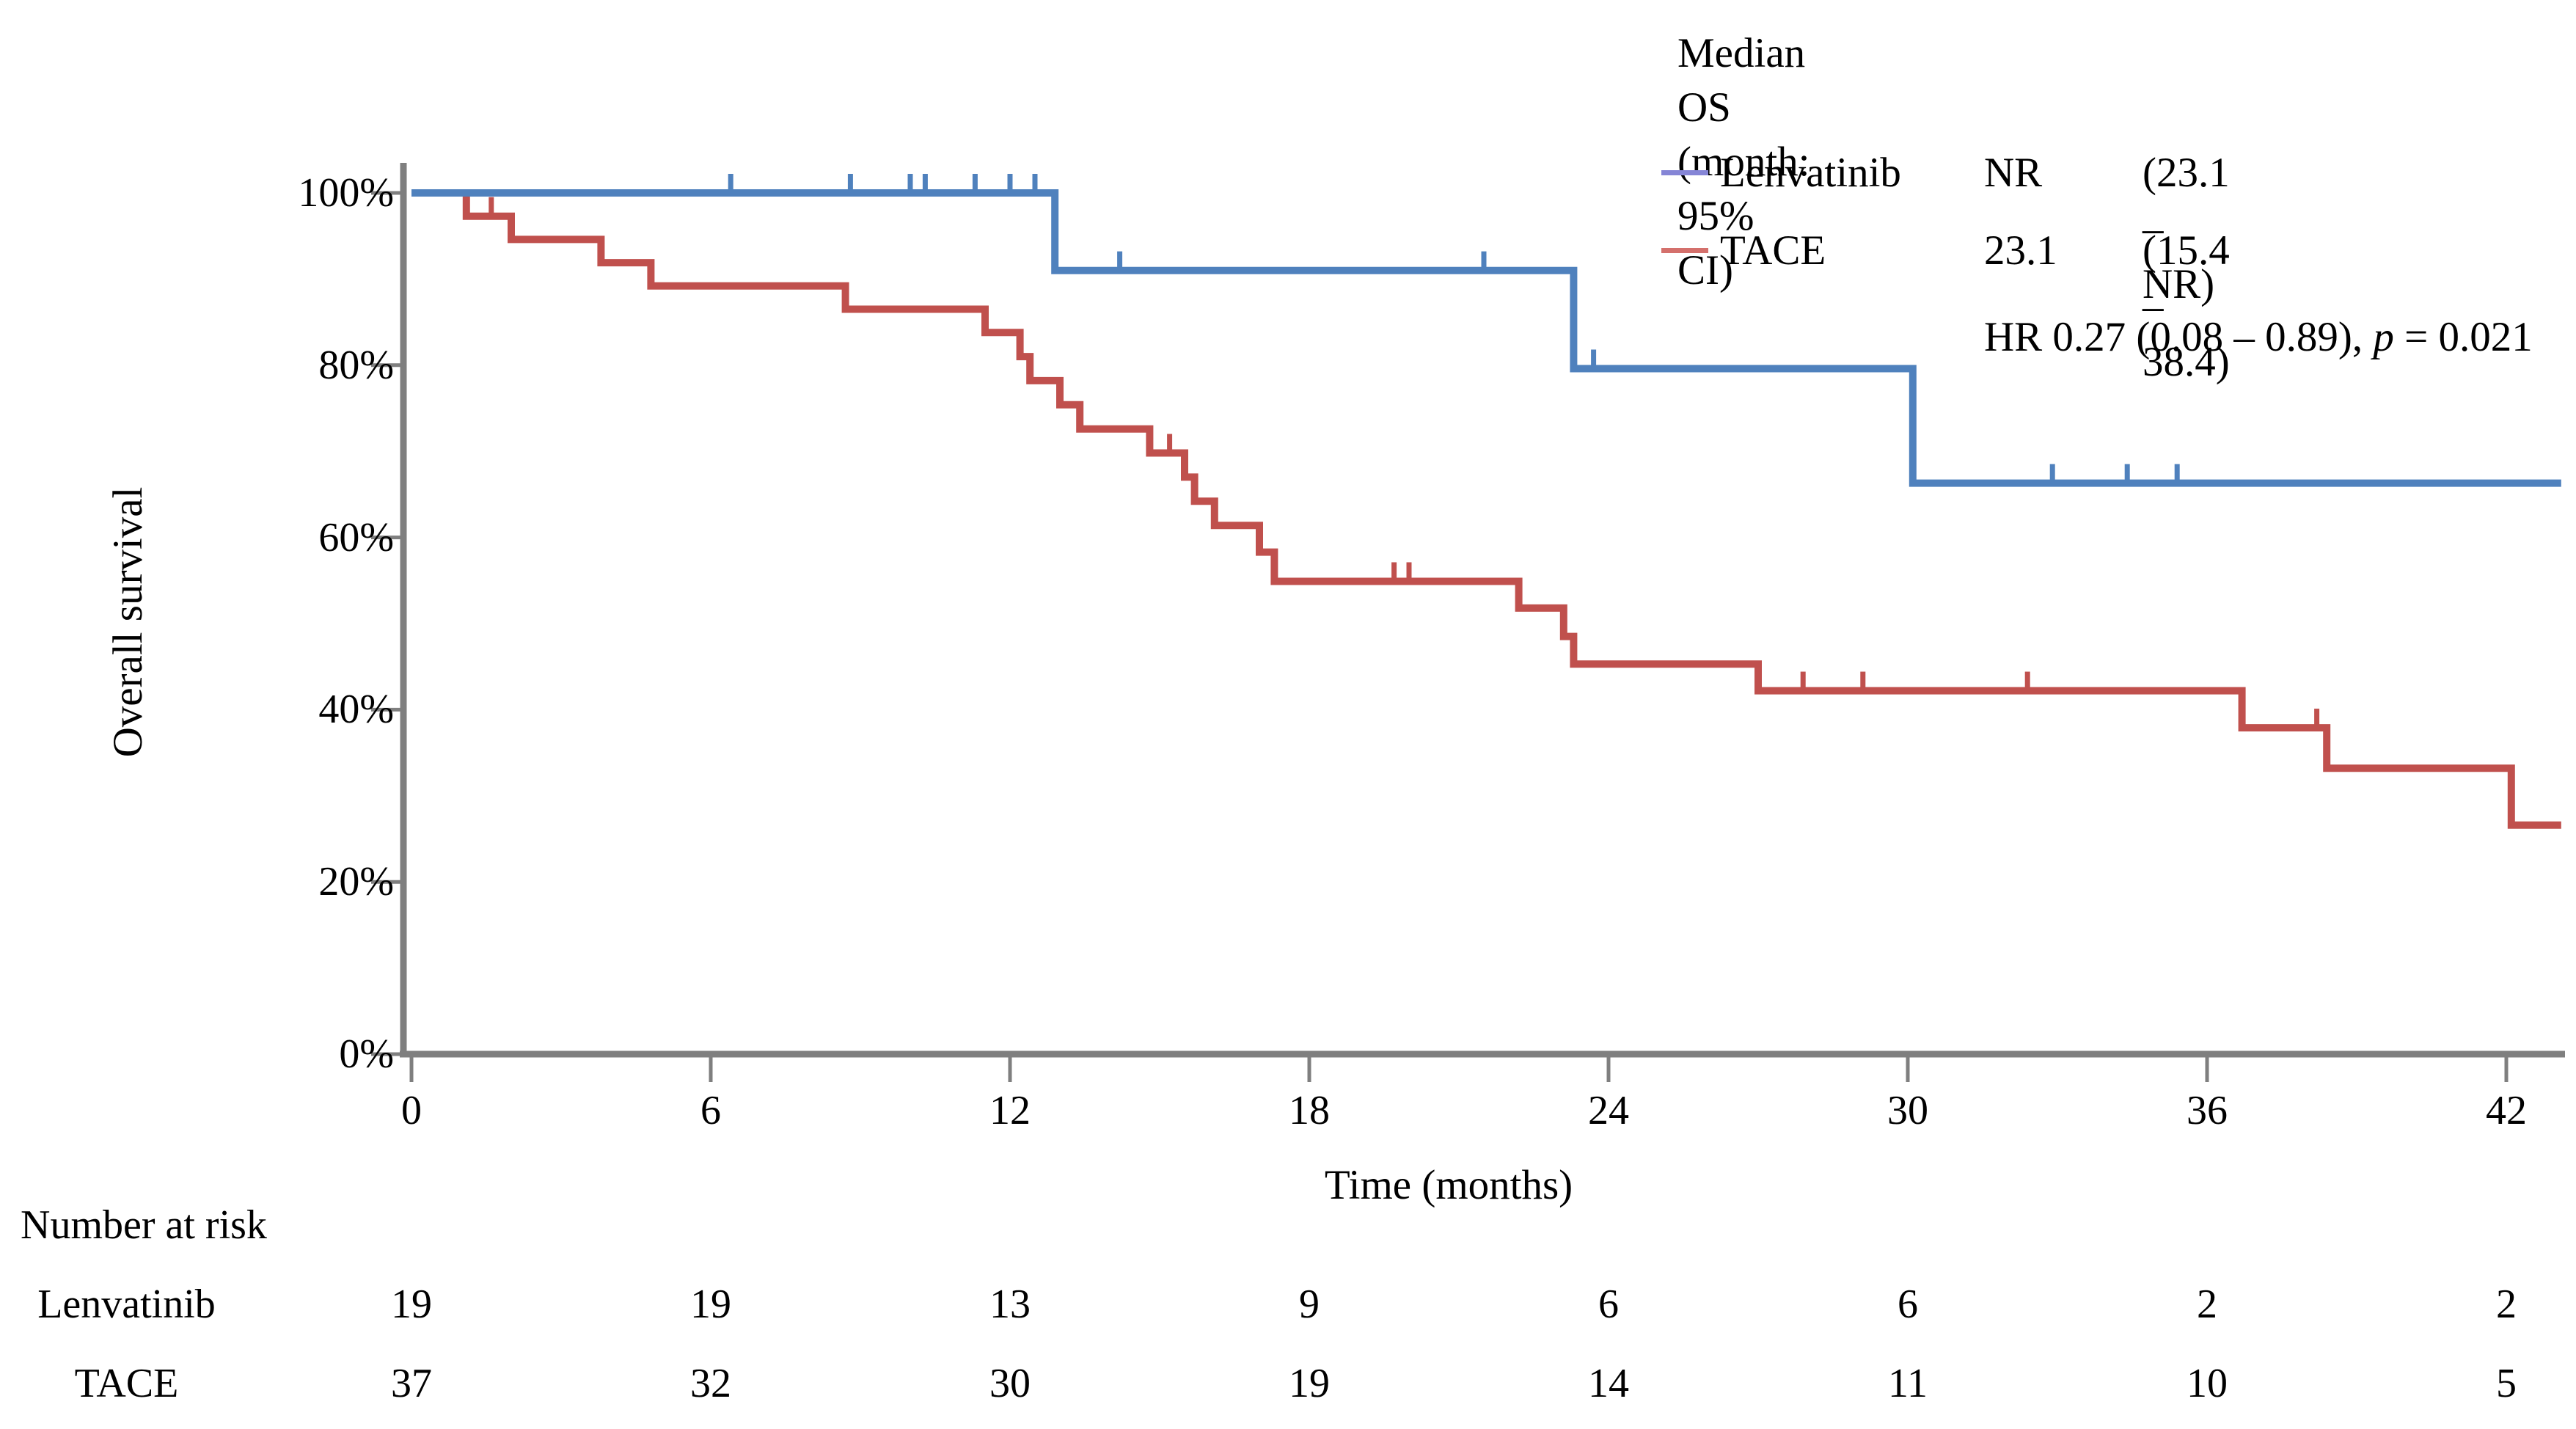 The height and width of the screenshot is (1429, 2576). Describe the element at coordinates (1309, 1110) in the screenshot. I see `x-tick-label: 18` at that location.